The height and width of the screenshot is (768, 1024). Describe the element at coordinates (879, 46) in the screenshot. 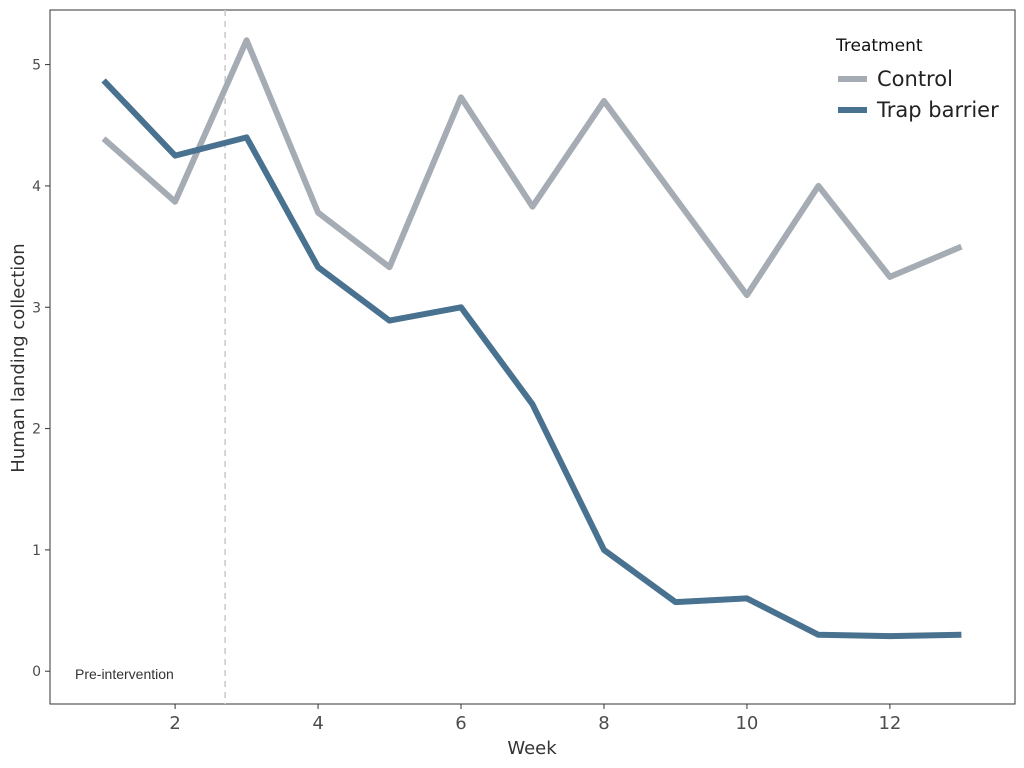

I see `legend-title: Treatment` at that location.